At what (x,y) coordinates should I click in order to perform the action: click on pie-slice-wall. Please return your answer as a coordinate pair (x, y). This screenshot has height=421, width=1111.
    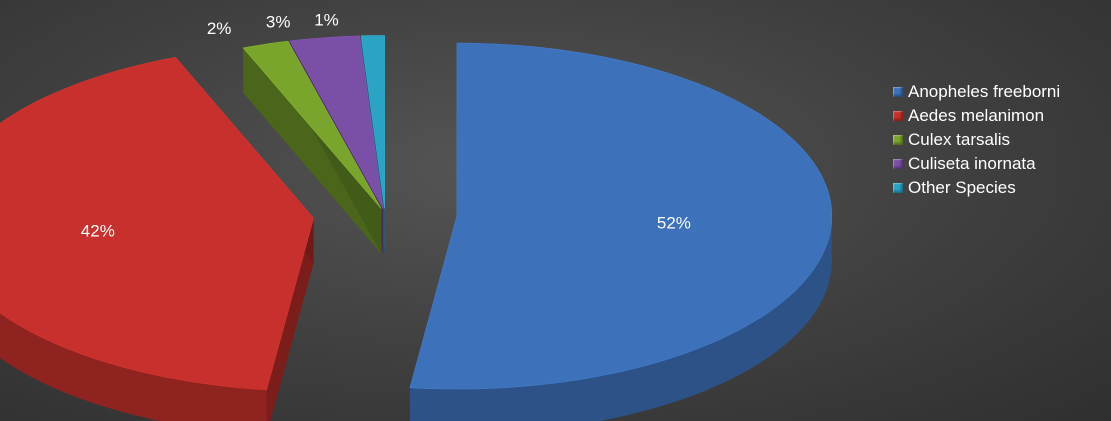
    Looking at the image, I should click on (133, 367).